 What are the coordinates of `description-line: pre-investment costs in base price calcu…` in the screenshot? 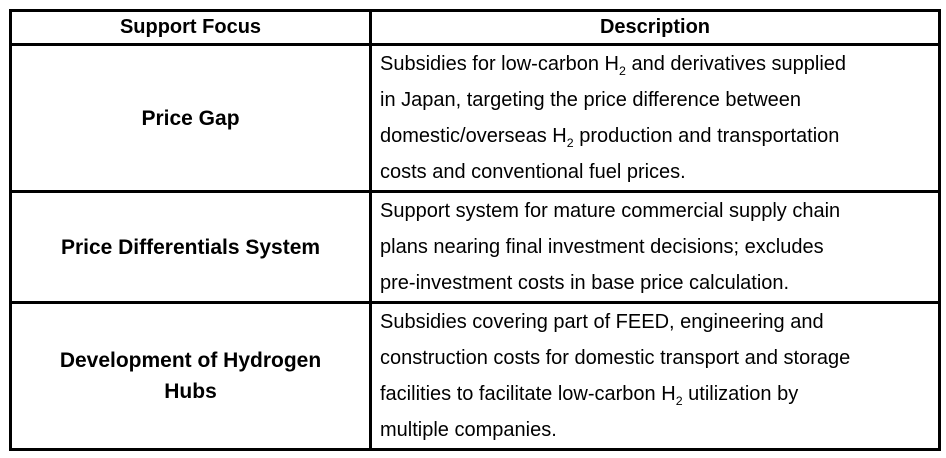 It's located at (585, 283).